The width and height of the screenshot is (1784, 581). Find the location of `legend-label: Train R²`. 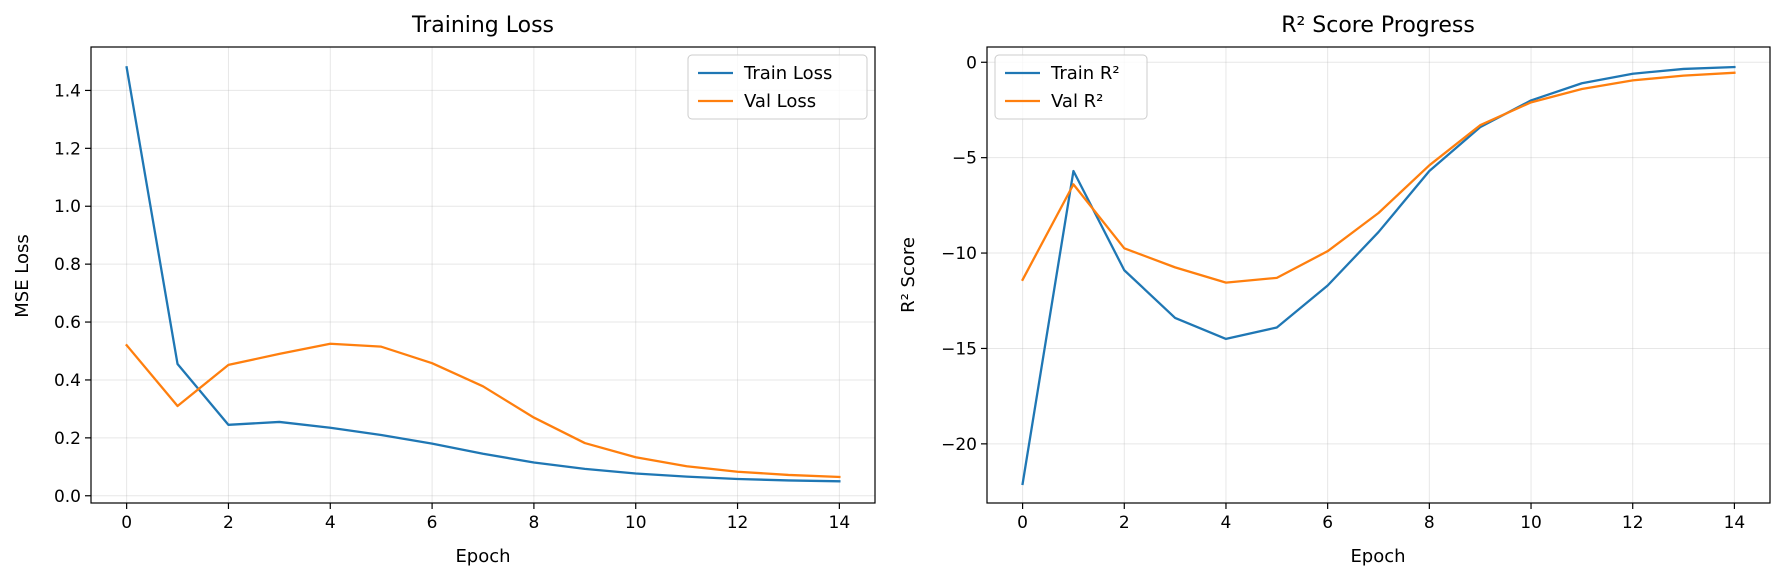

legend-label: Train R² is located at coordinates (1085, 73).